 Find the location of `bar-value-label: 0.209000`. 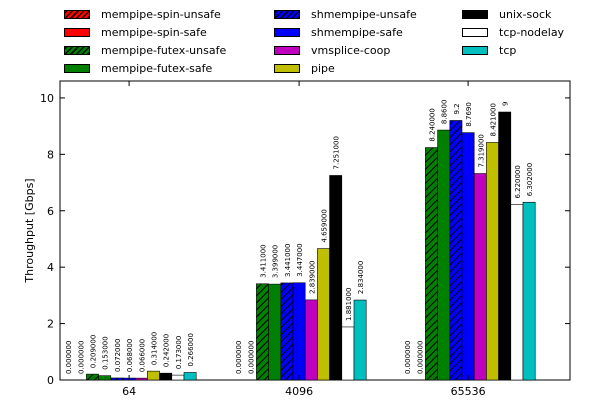

bar-value-label: 0.209000 is located at coordinates (94, 351).